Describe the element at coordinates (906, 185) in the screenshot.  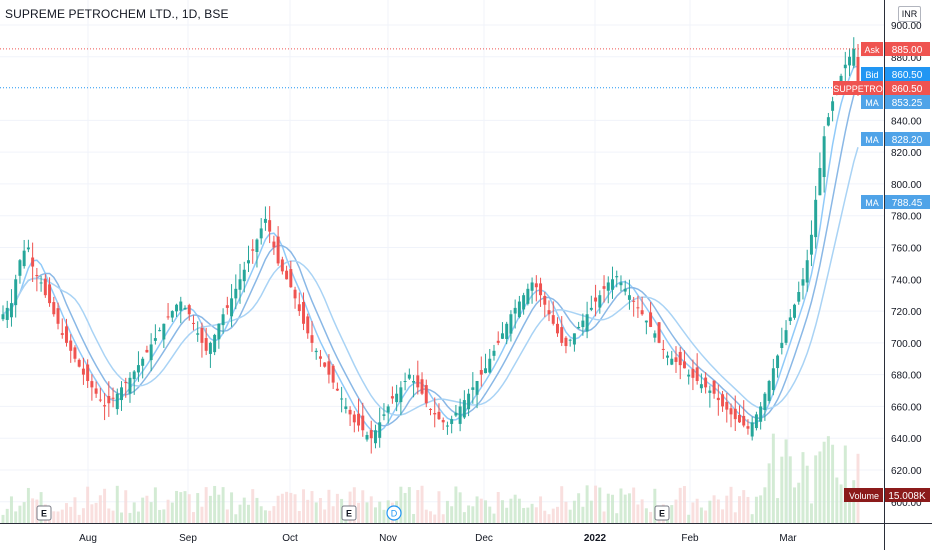
I see `price-tick-label: 800.00` at that location.